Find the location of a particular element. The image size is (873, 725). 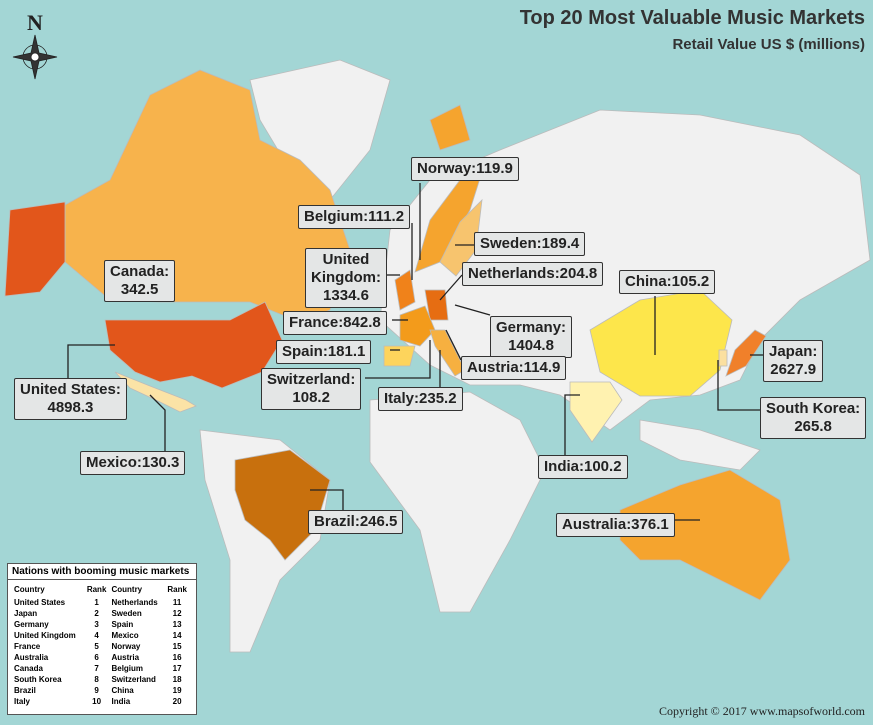

market-label: Italy:235.2 is located at coordinates (420, 399).